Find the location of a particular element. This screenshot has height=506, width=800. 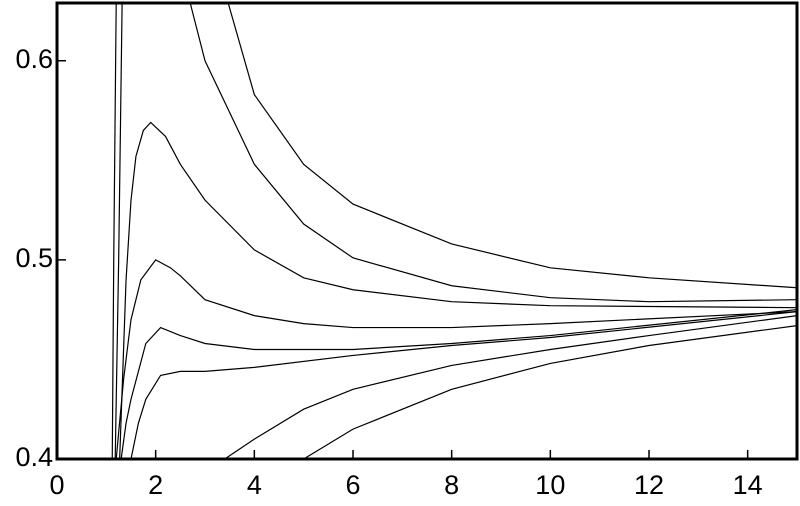

y-tick-label: 0.6 is located at coordinates (34, 59).